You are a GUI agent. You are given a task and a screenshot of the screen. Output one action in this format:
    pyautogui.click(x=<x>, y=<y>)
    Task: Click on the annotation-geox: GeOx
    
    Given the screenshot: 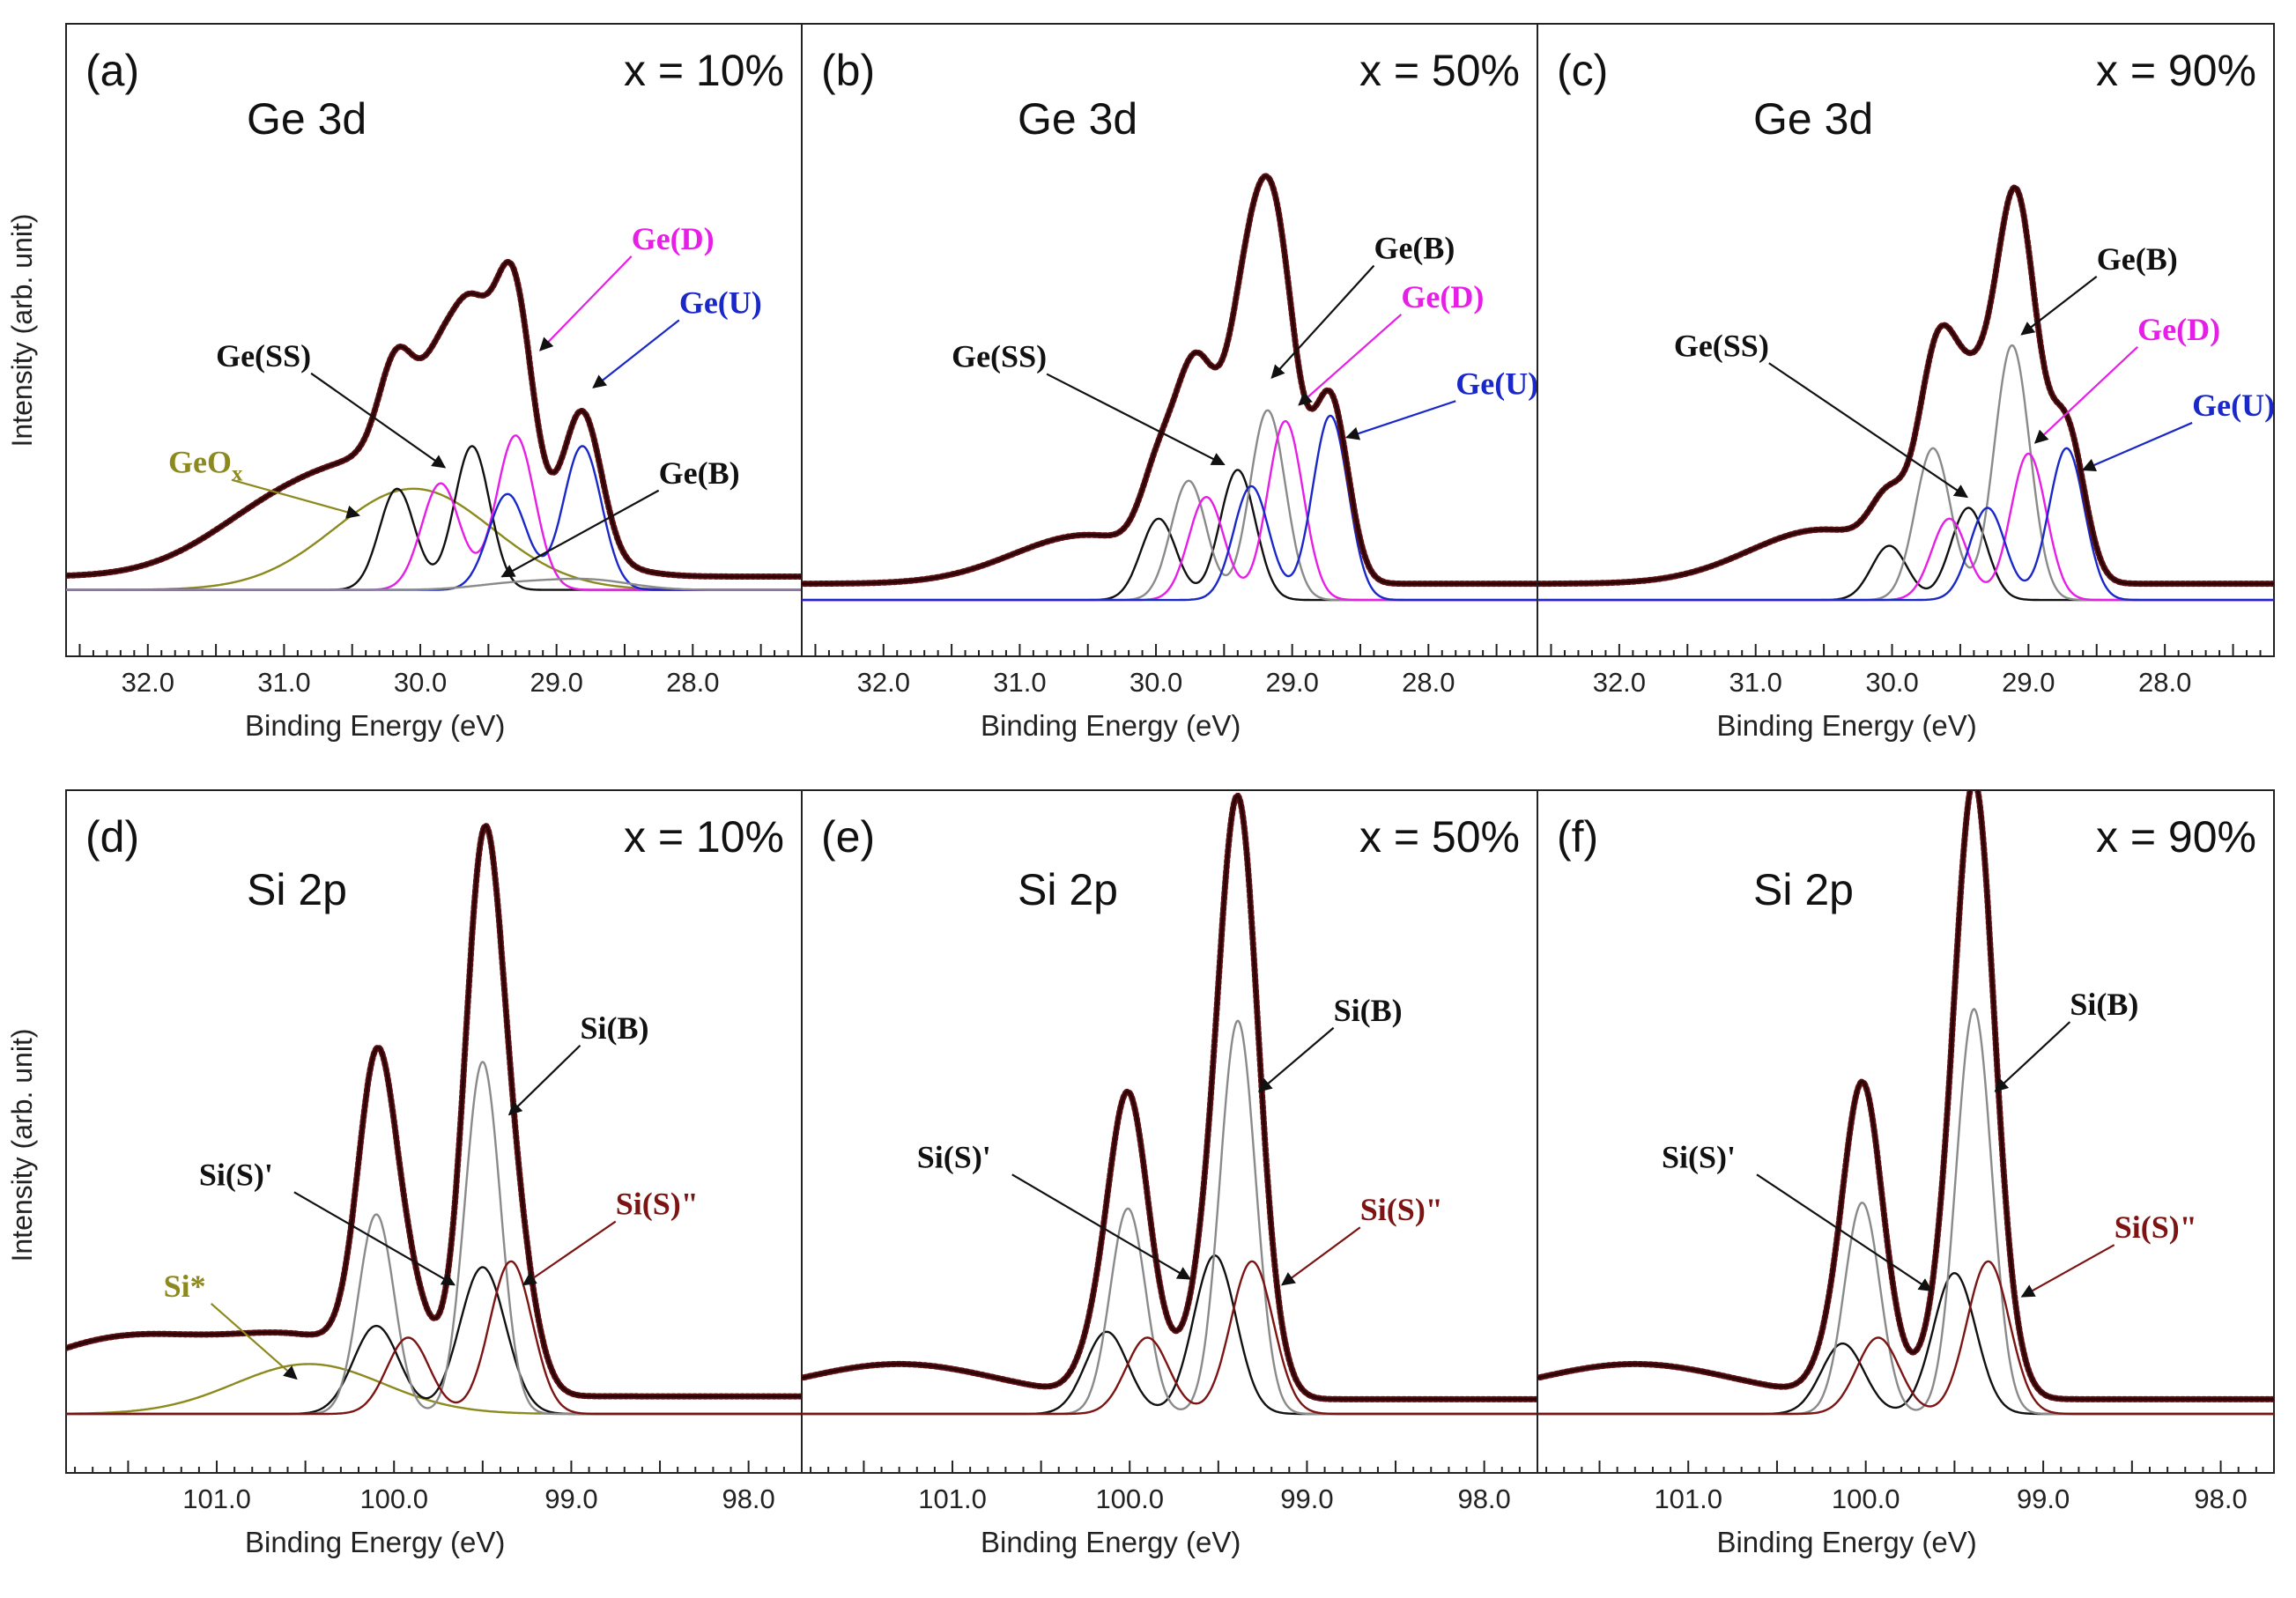 What is the action you would take?
    pyautogui.click(x=205, y=466)
    